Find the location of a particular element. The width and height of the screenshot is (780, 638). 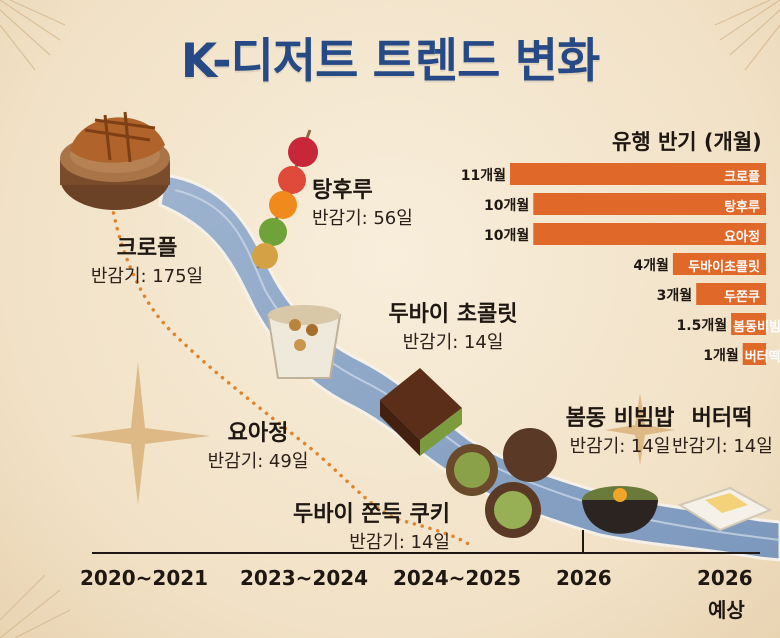

dessert-name: 크로플 is located at coordinates (147, 248).